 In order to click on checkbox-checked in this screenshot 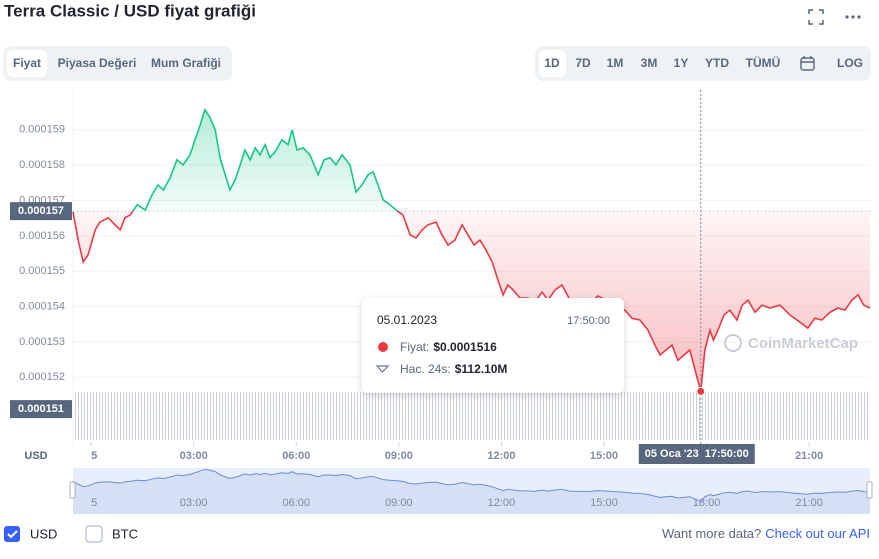, I will do `click(12, 534)`.